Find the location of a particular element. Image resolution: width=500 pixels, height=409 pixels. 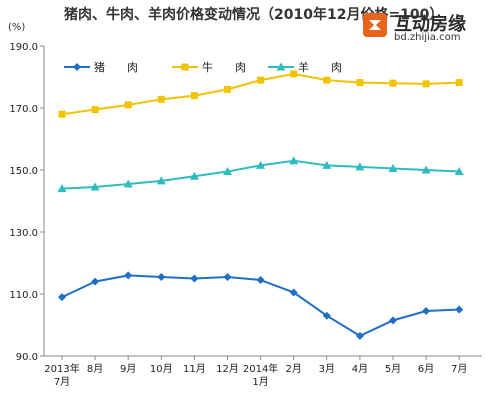

watermark-brand: 互动房缘 is located at coordinates (430, 24).